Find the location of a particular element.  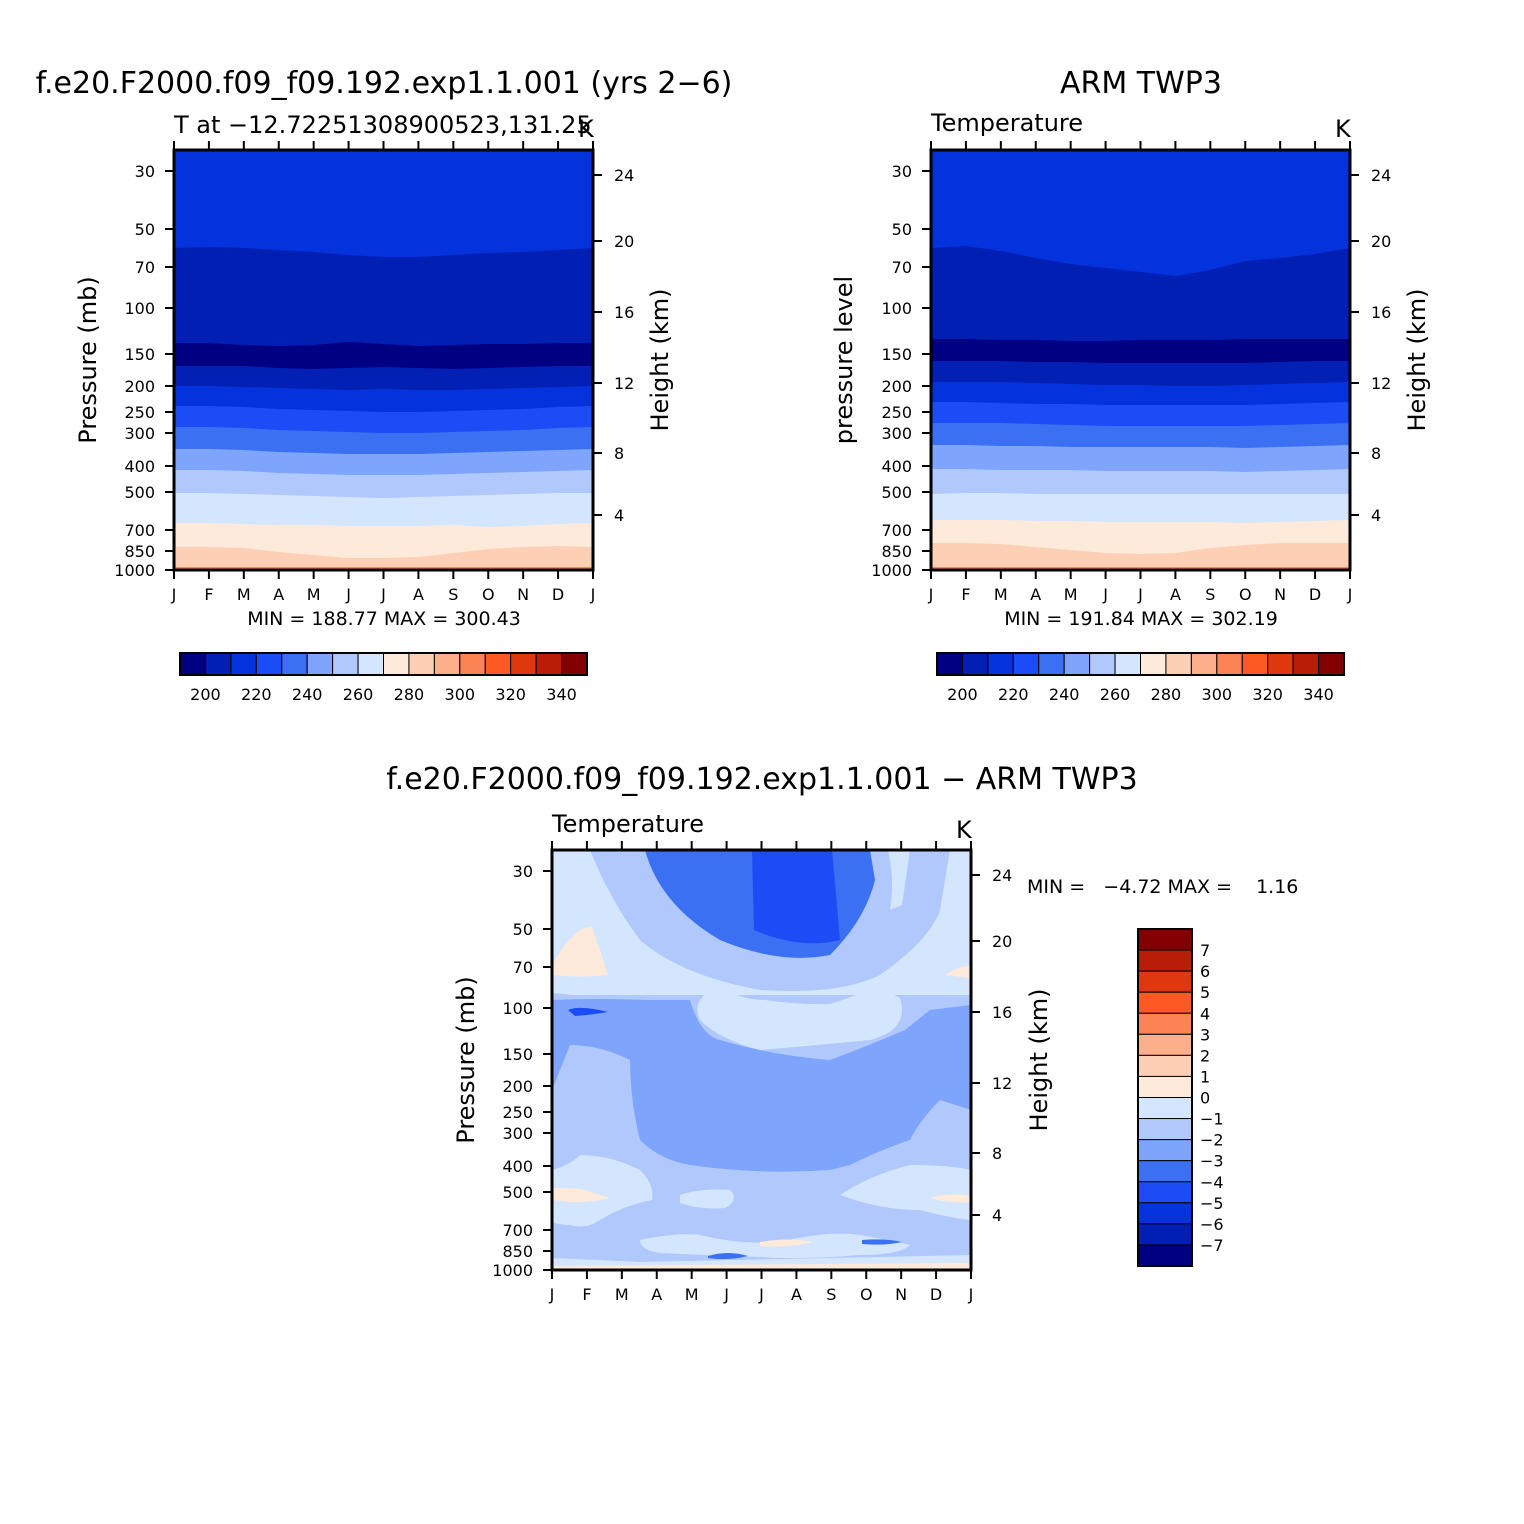

colorbar-label: 7 is located at coordinates (1205, 950).